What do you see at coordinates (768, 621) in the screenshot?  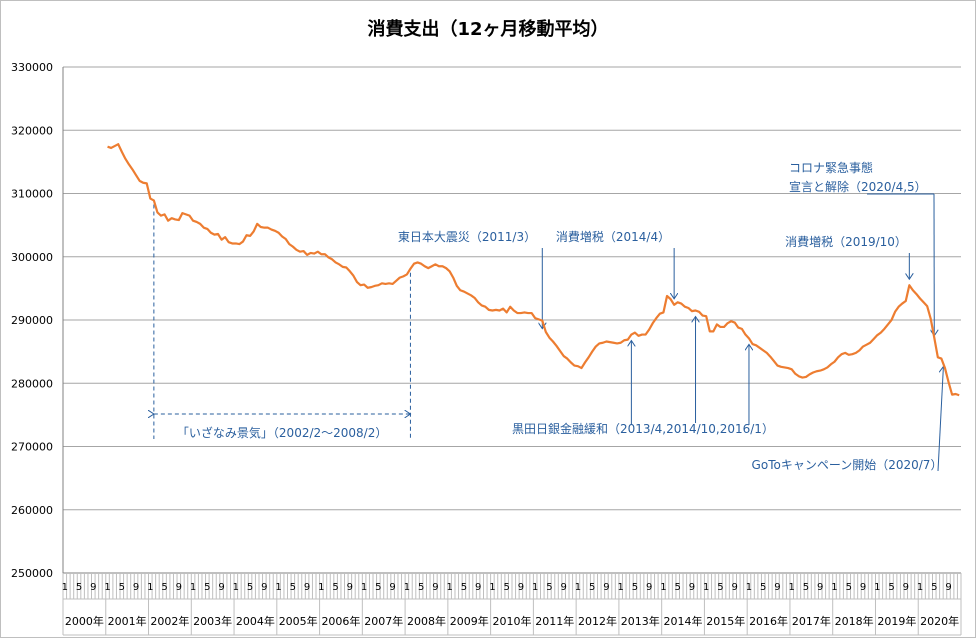 I see `year-label: 2016年` at bounding box center [768, 621].